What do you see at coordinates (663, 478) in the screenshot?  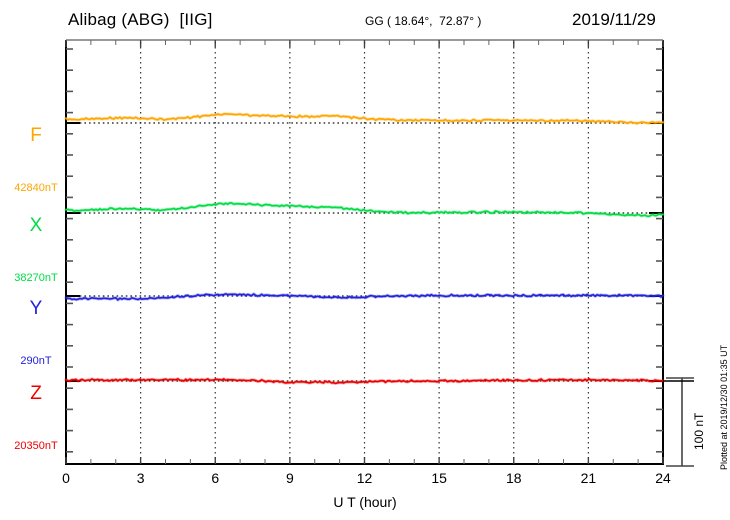 I see `x-tick-label-24: 24` at bounding box center [663, 478].